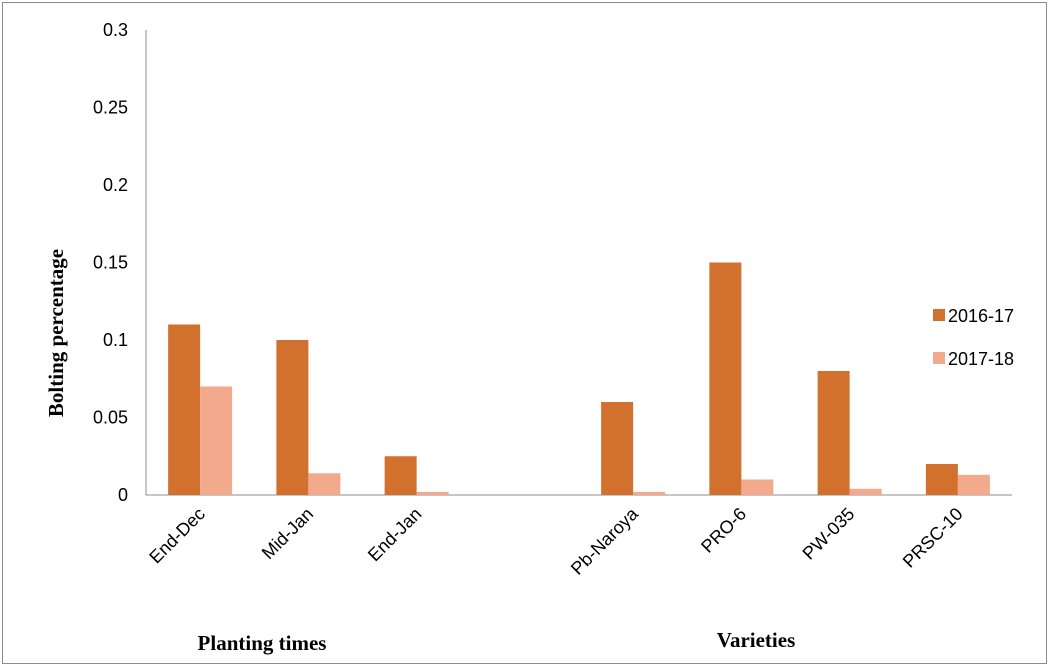 Image resolution: width=1051 pixels, height=668 pixels. Describe the element at coordinates (115, 340) in the screenshot. I see `y-tick-label: 0.1` at that location.